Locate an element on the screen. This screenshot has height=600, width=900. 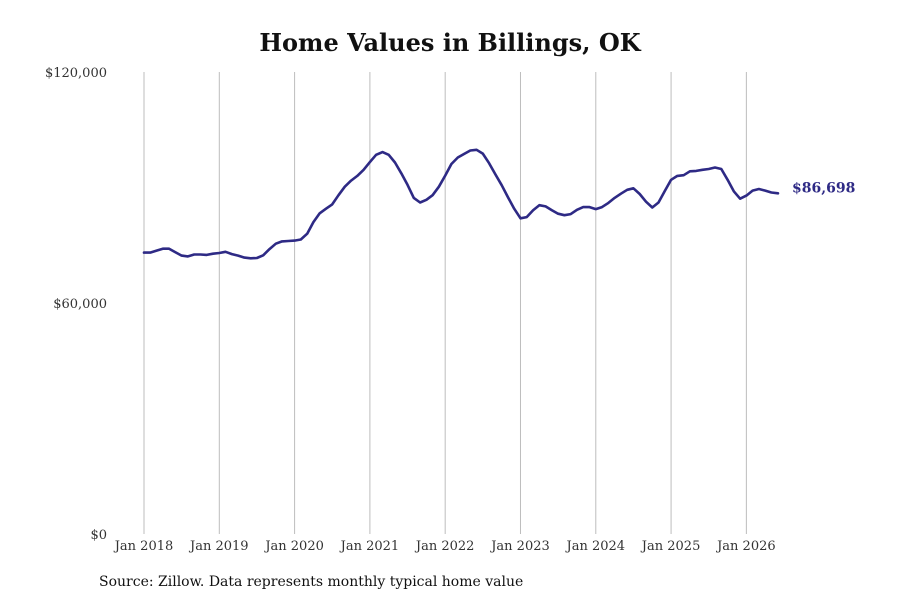
series-layer is located at coordinates (461, 204).